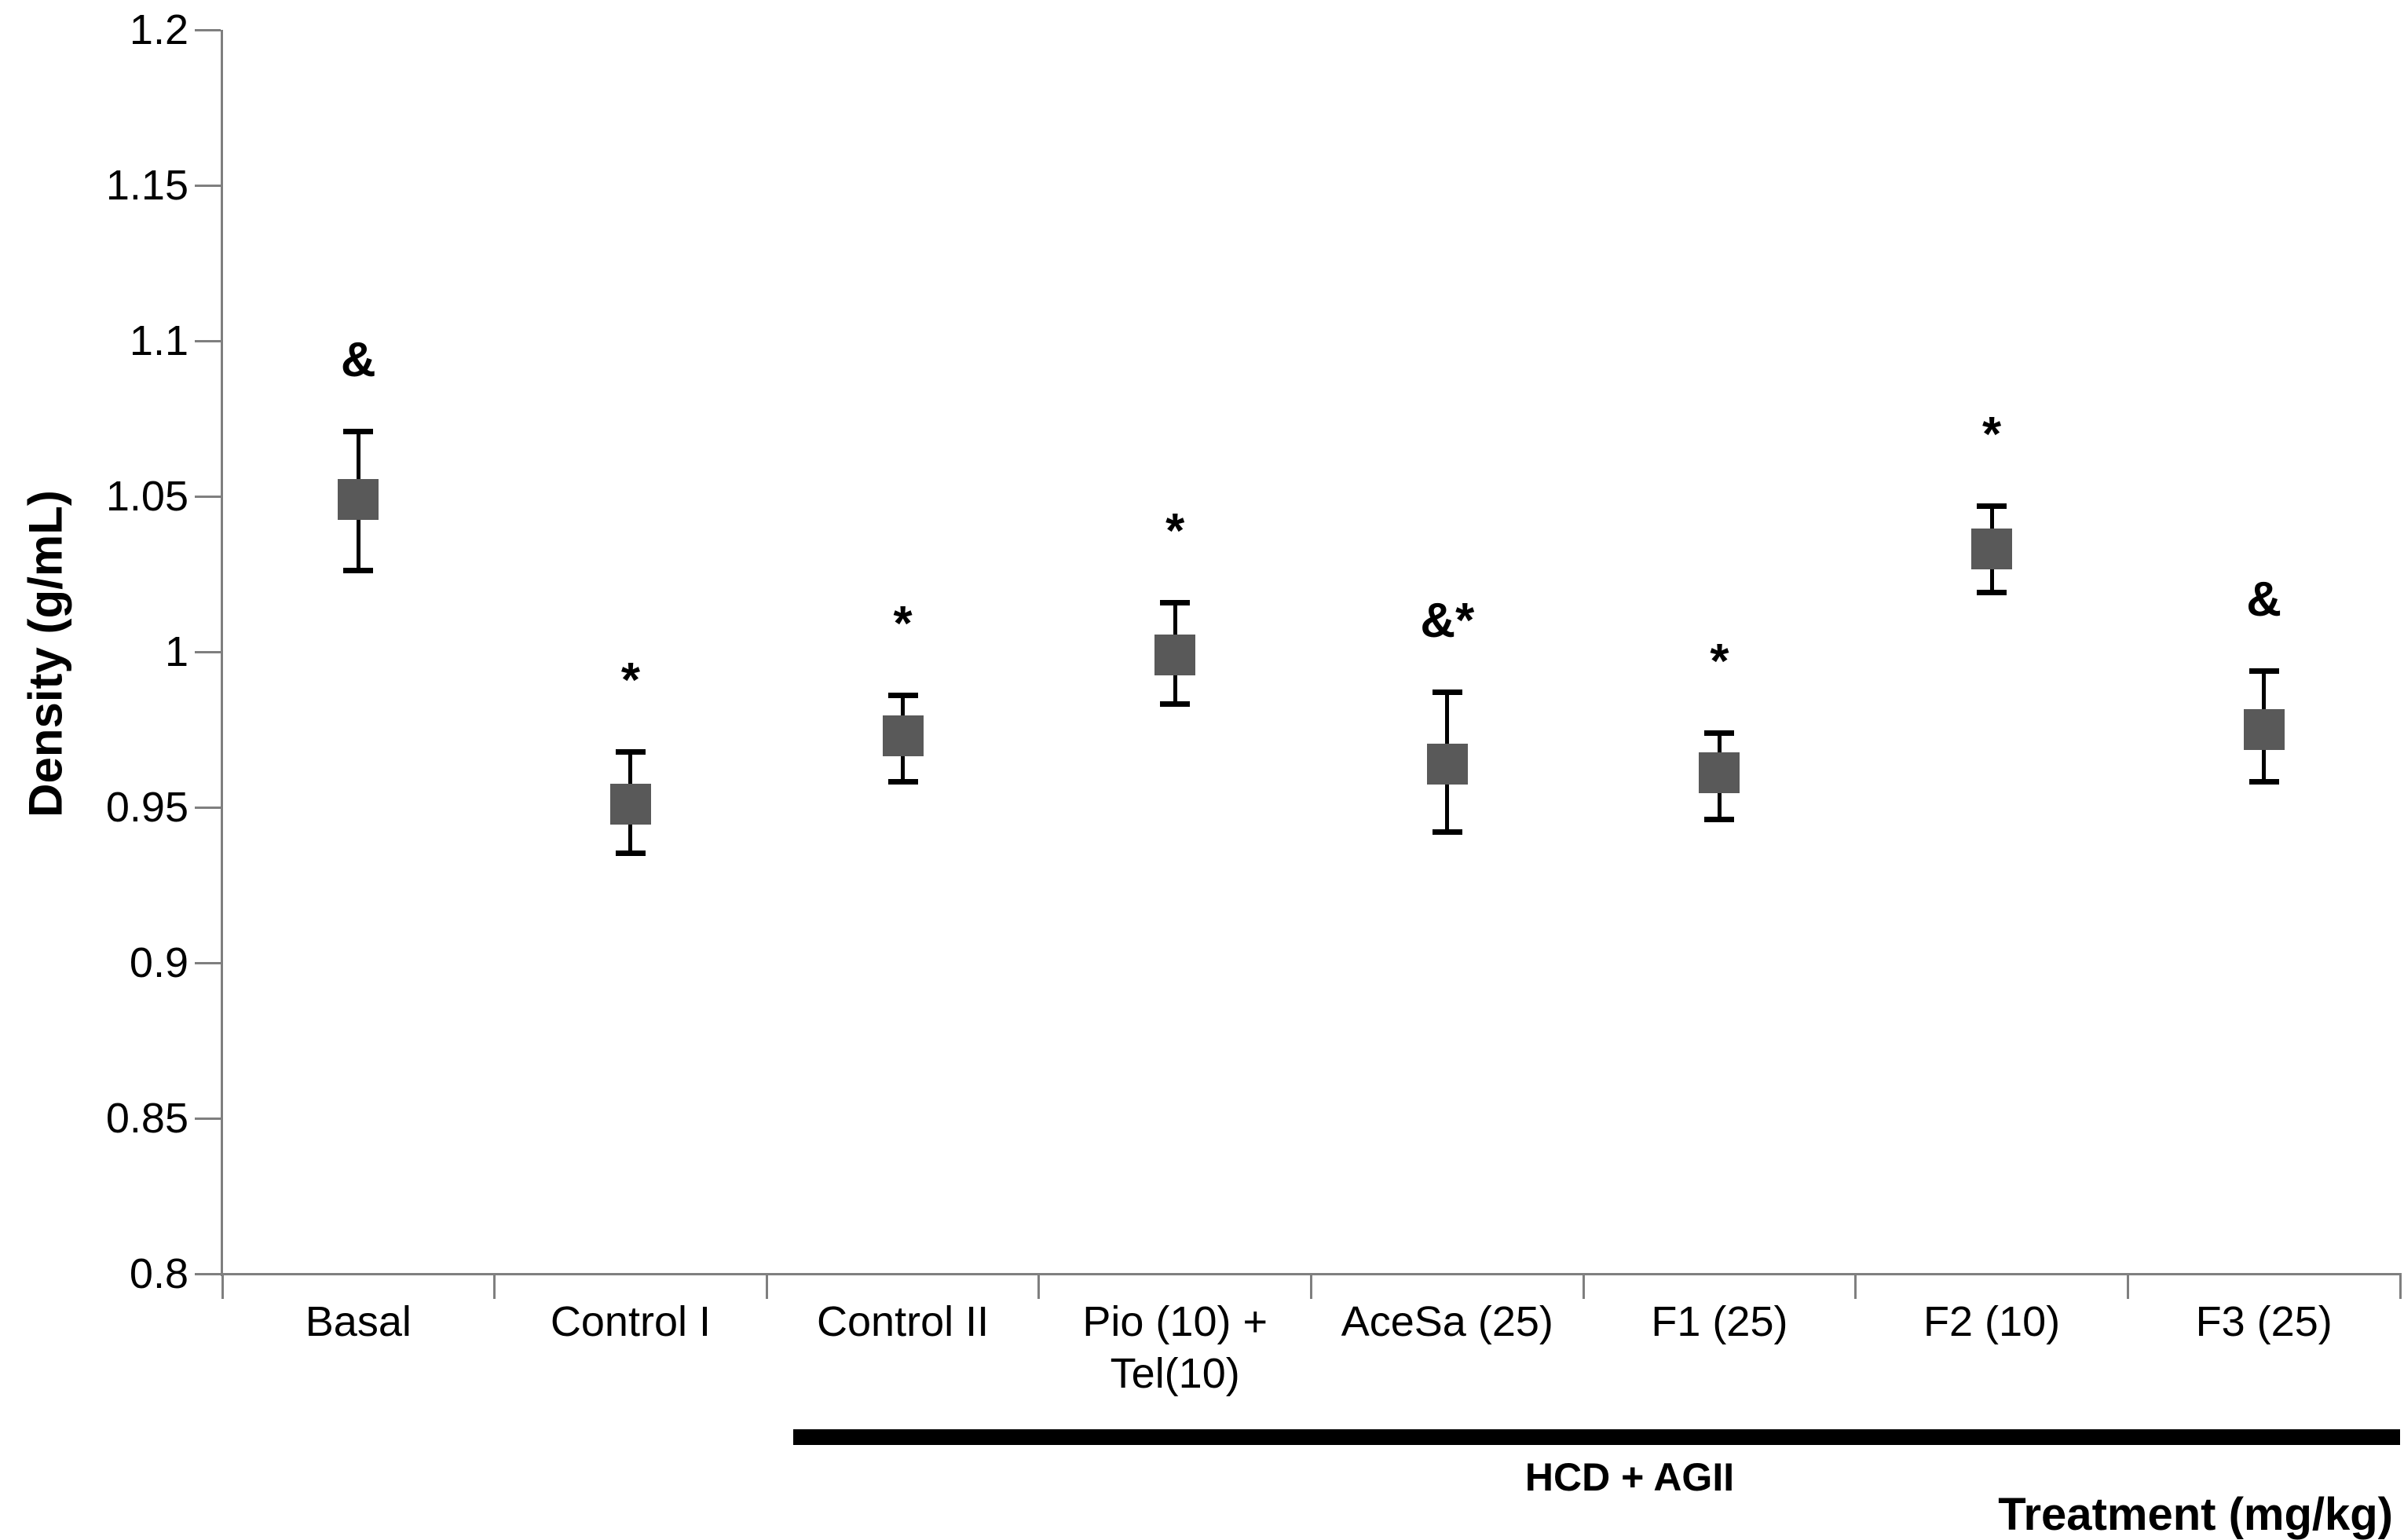 Image resolution: width=2404 pixels, height=1540 pixels. I want to click on y-axis-tick-label: 0.9, so click(158, 962).